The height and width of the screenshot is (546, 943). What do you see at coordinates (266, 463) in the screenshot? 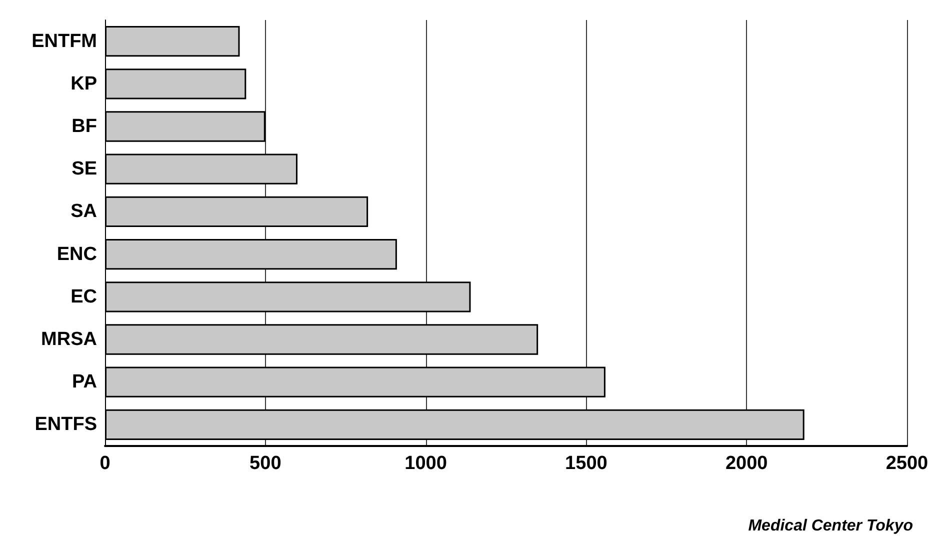
I see `x-tick-label: 500` at bounding box center [266, 463].